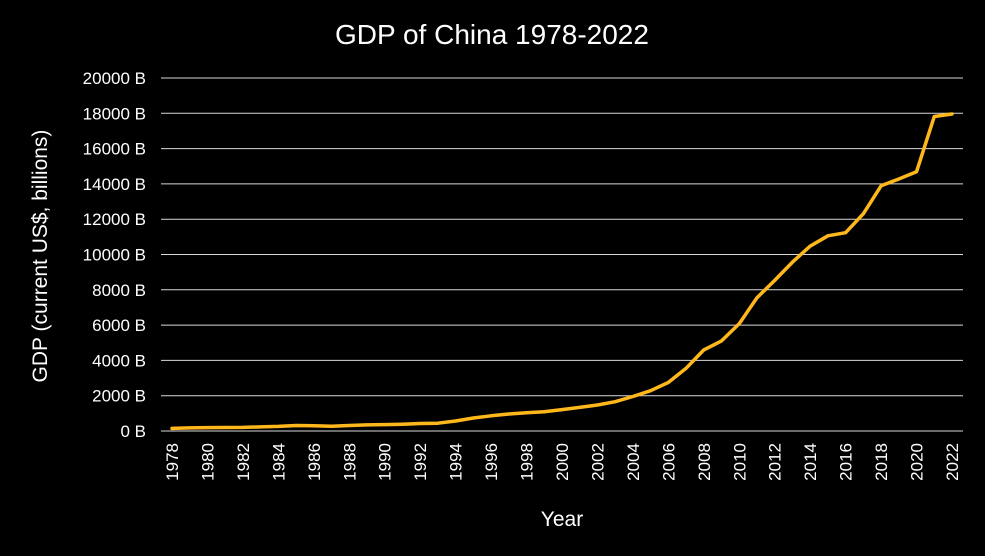  Describe the element at coordinates (172, 462) in the screenshot. I see `x-tick-label: 1978` at that location.